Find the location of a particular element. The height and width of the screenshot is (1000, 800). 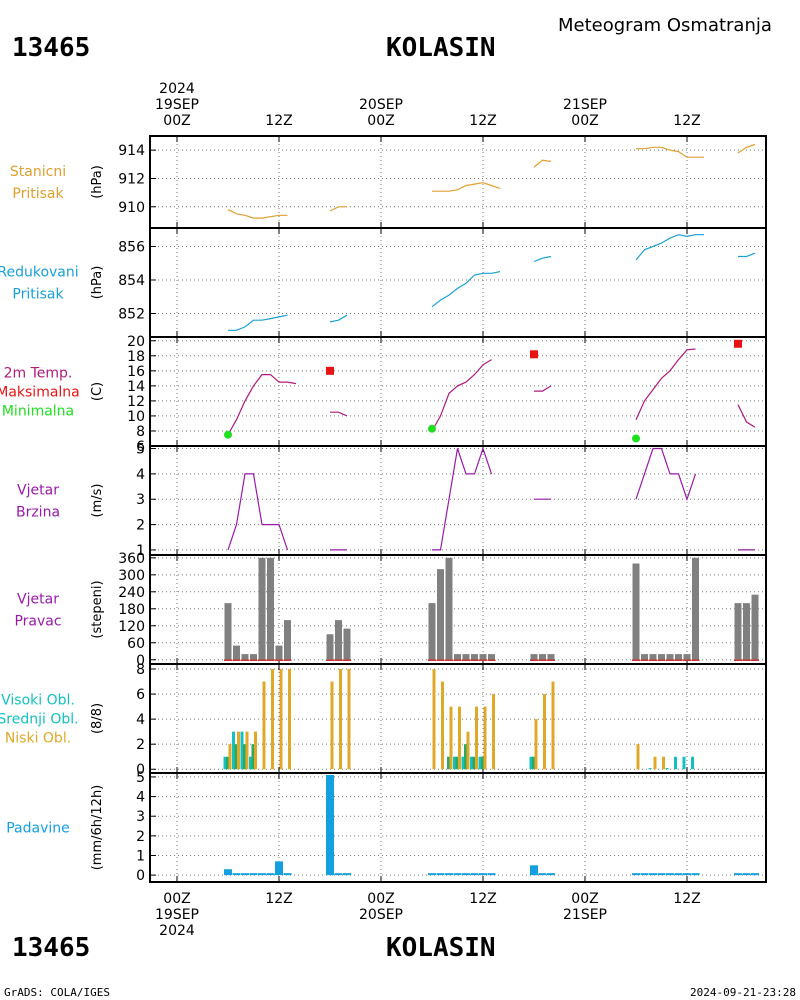

panel-label: Brzina is located at coordinates (38, 513).